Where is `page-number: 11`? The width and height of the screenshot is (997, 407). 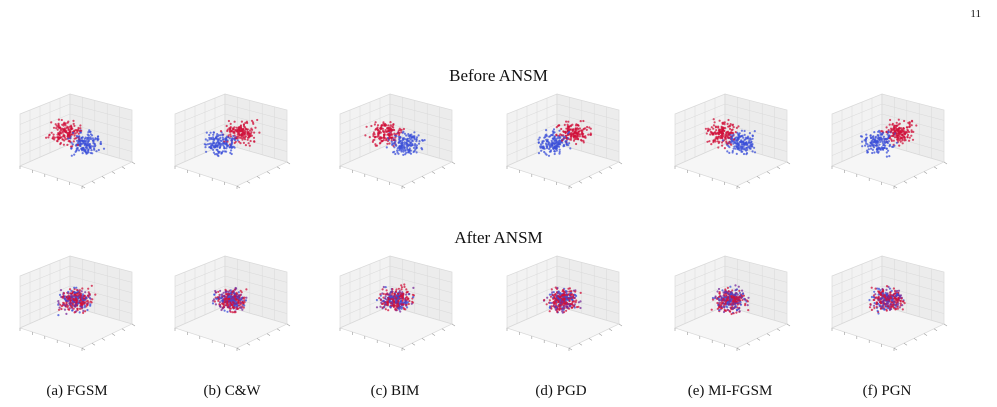
page-number: 11 is located at coordinates (975, 14).